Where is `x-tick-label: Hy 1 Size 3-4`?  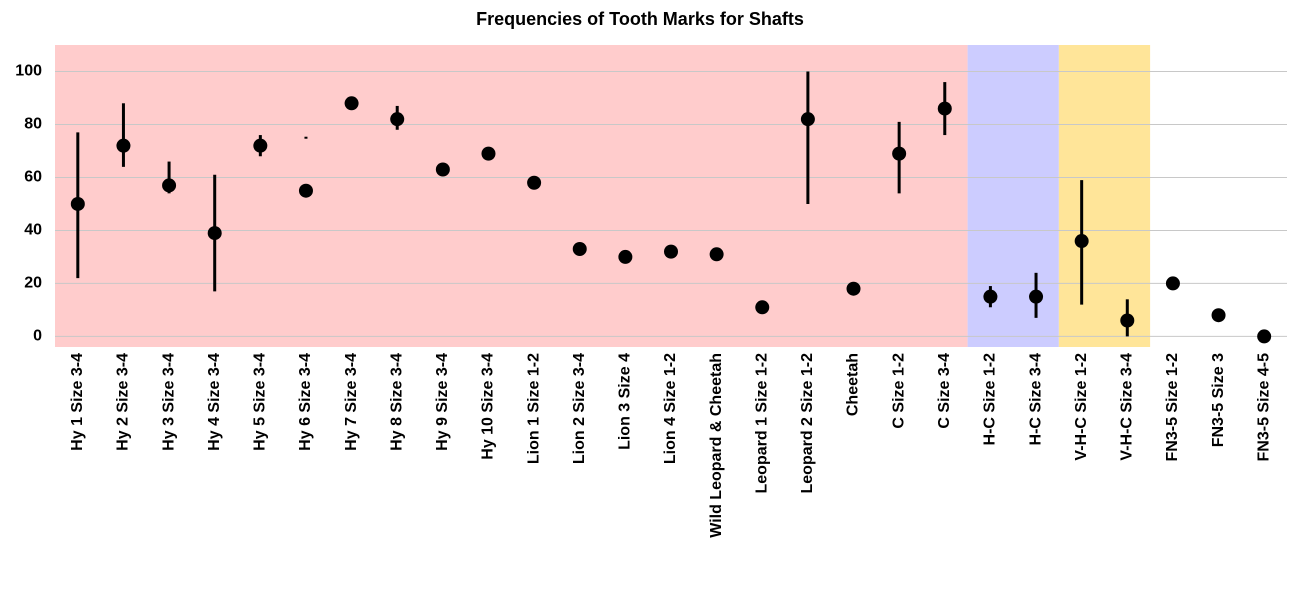
x-tick-label: Hy 1 Size 3-4 is located at coordinates (77, 402).